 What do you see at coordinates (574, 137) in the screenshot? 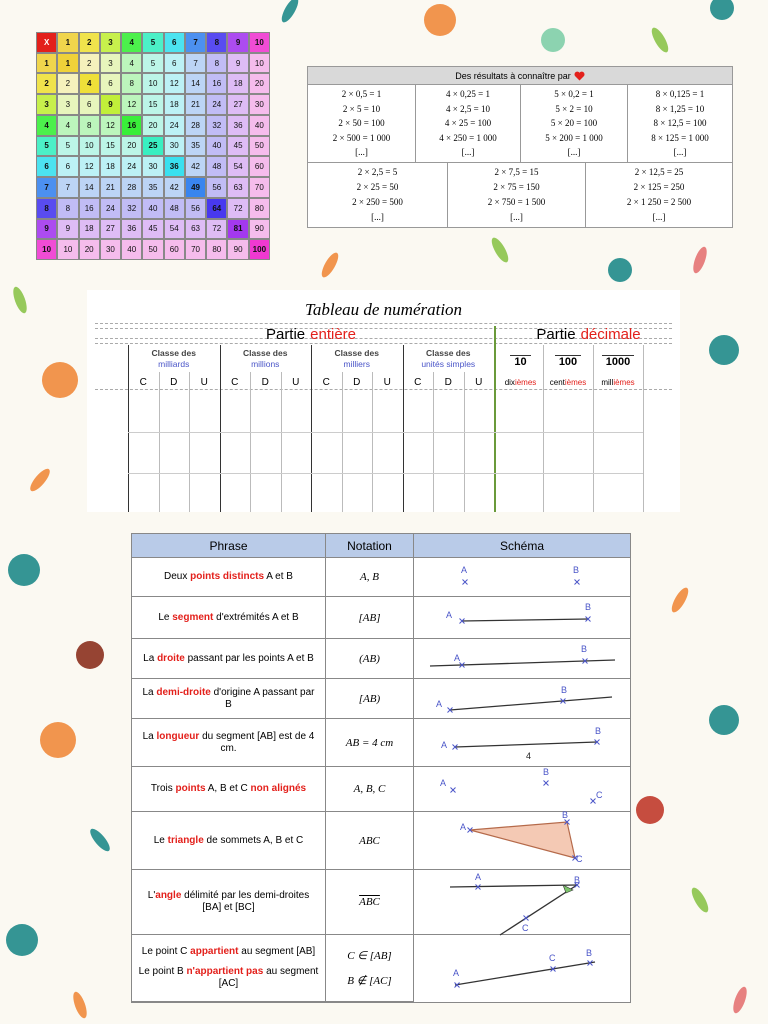
I see `result-line: 5 × 200 = 1 000` at bounding box center [574, 137].